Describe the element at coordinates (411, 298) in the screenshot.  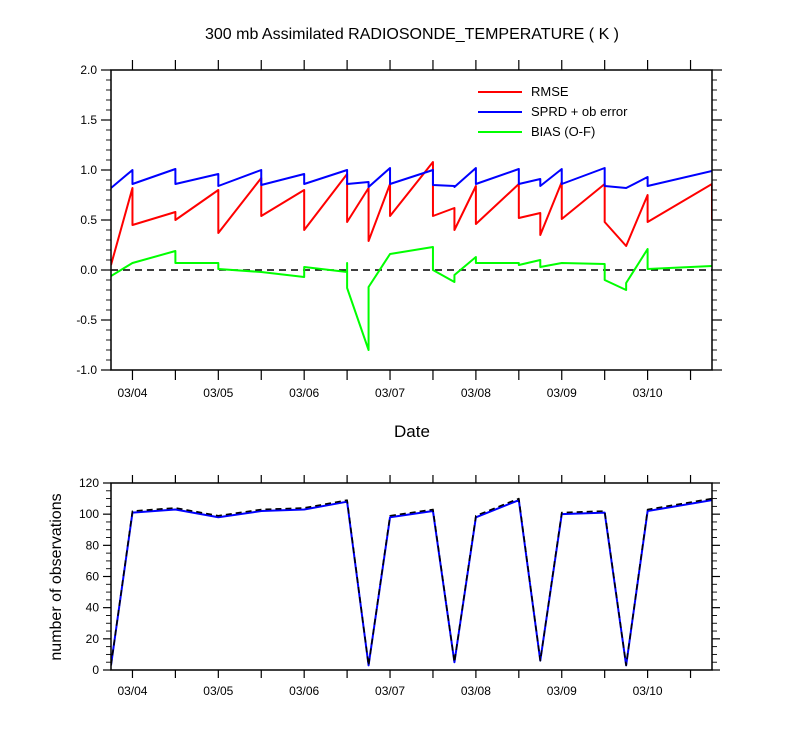
I see `series-line-bias-o-f` at that location.